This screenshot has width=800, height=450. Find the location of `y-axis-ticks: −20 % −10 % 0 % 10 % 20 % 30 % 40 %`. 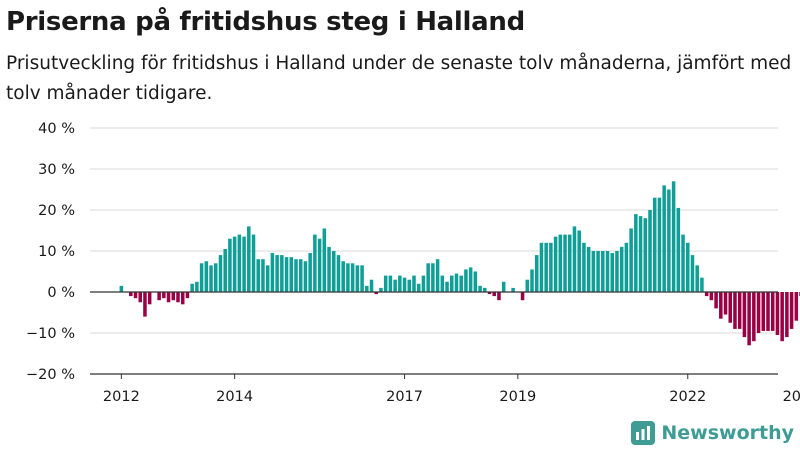

y-axis-ticks: −20 % −10 % 0 % 10 % 20 % 30 % 40 % is located at coordinates (50, 252).